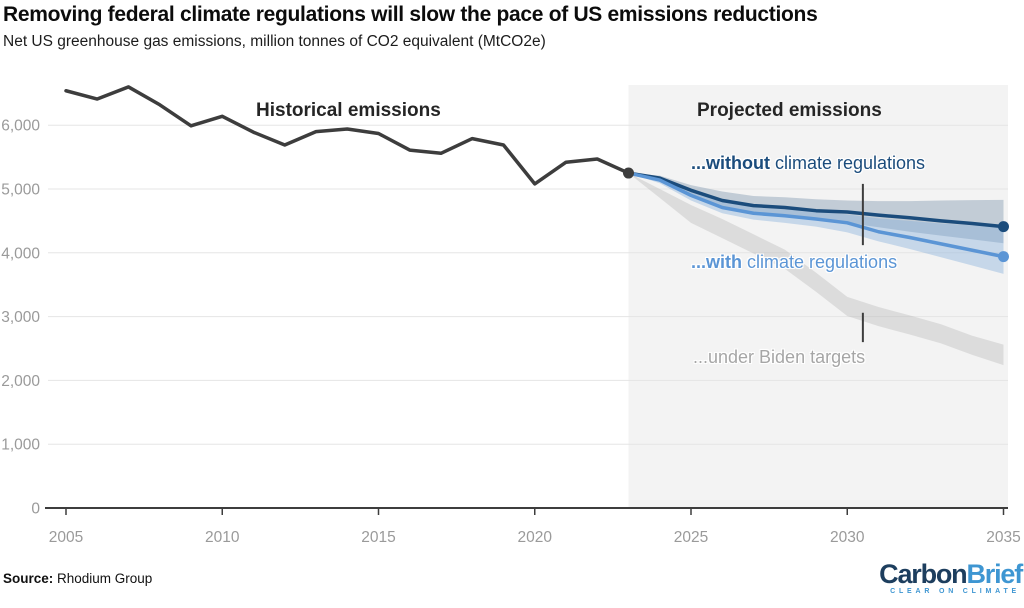 The image size is (1024, 608). I want to click on y-tick-label-6000: 6,000, so click(20, 126).